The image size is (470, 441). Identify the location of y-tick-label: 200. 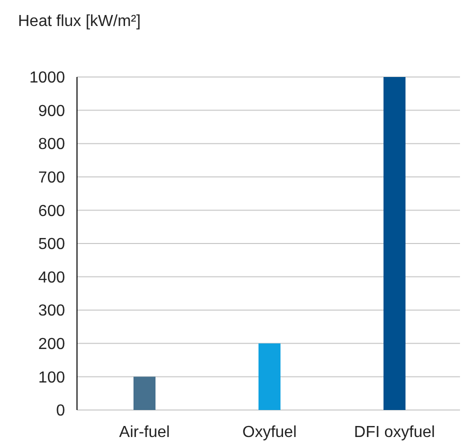
(52, 344).